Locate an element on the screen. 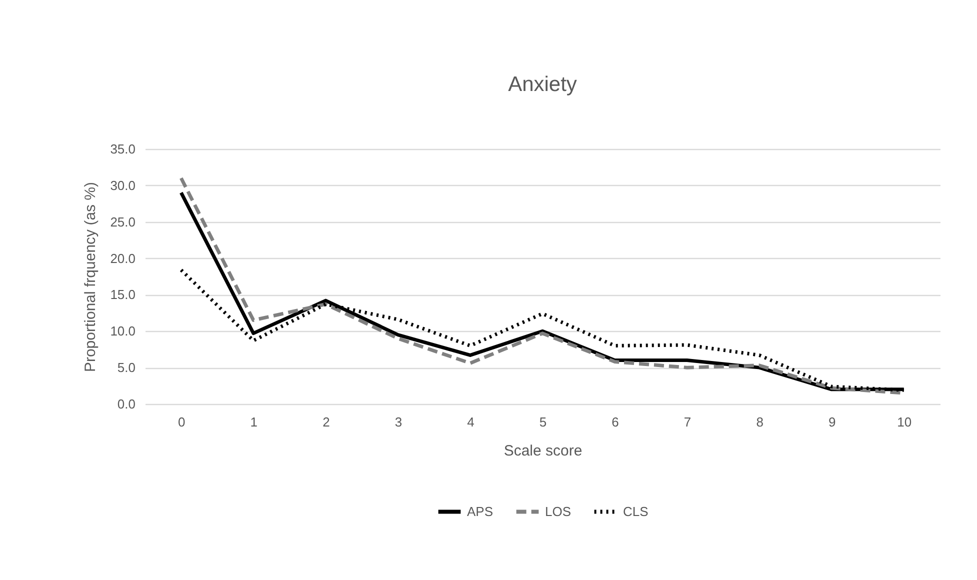 The width and height of the screenshot is (977, 580). x-tick-label: 4 is located at coordinates (470, 422).